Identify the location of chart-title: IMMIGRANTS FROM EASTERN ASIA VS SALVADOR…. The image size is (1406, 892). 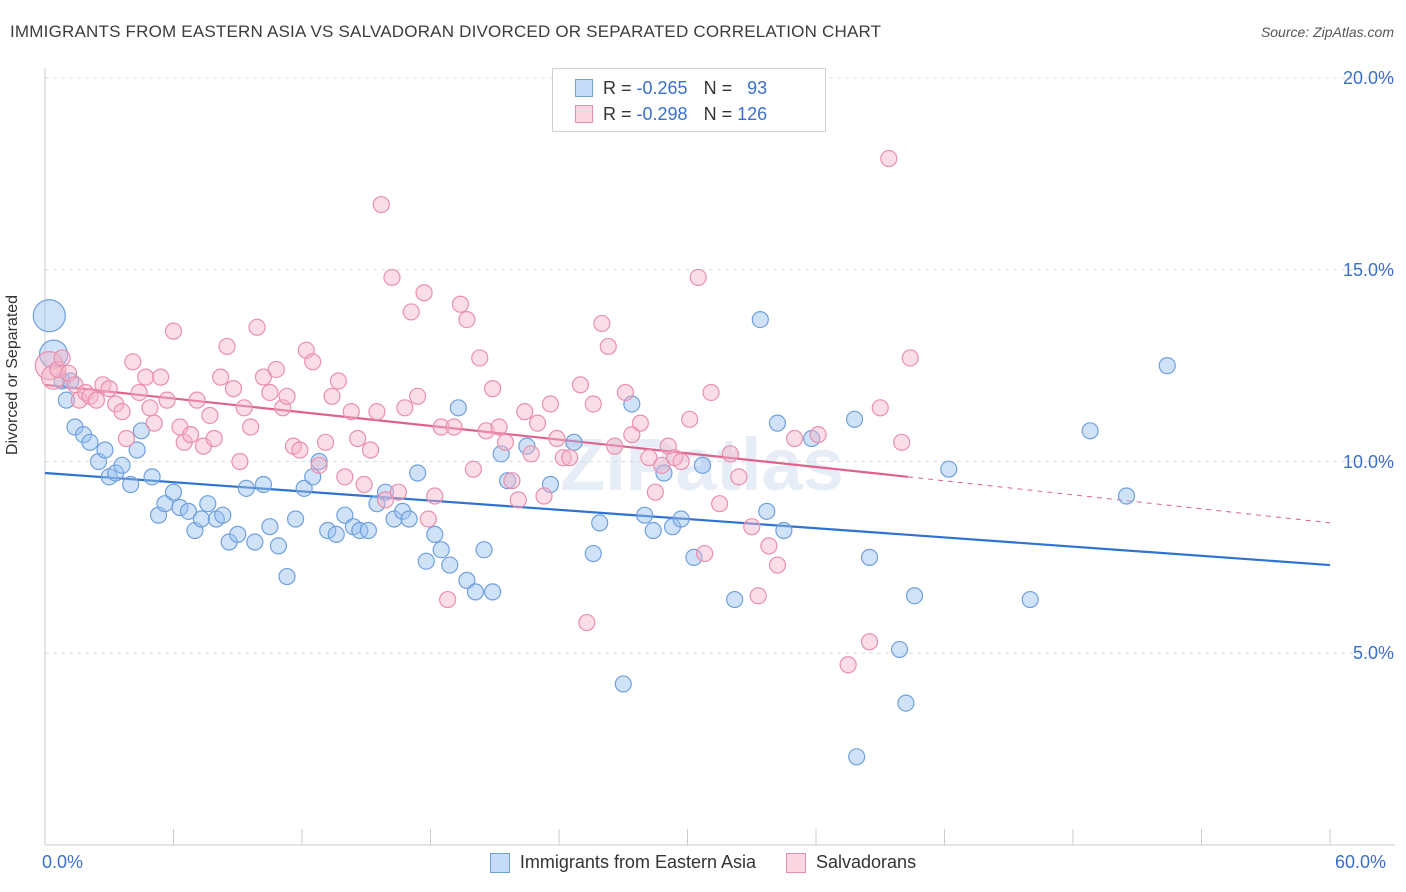
(446, 31).